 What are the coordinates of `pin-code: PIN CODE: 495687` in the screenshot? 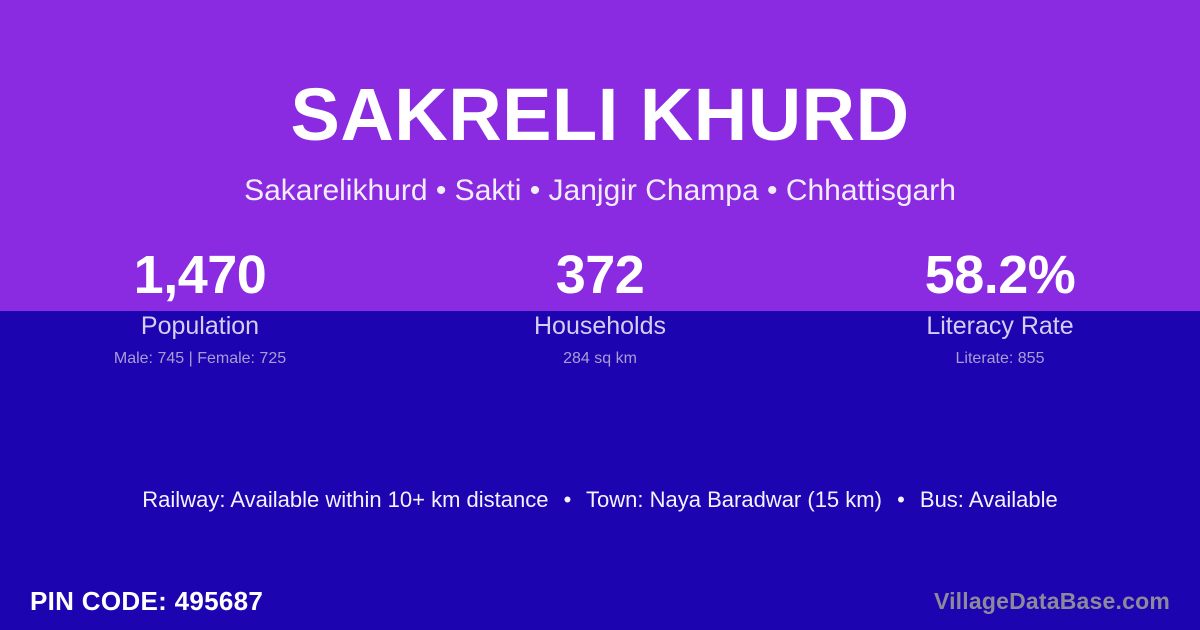 It's located at (147, 601).